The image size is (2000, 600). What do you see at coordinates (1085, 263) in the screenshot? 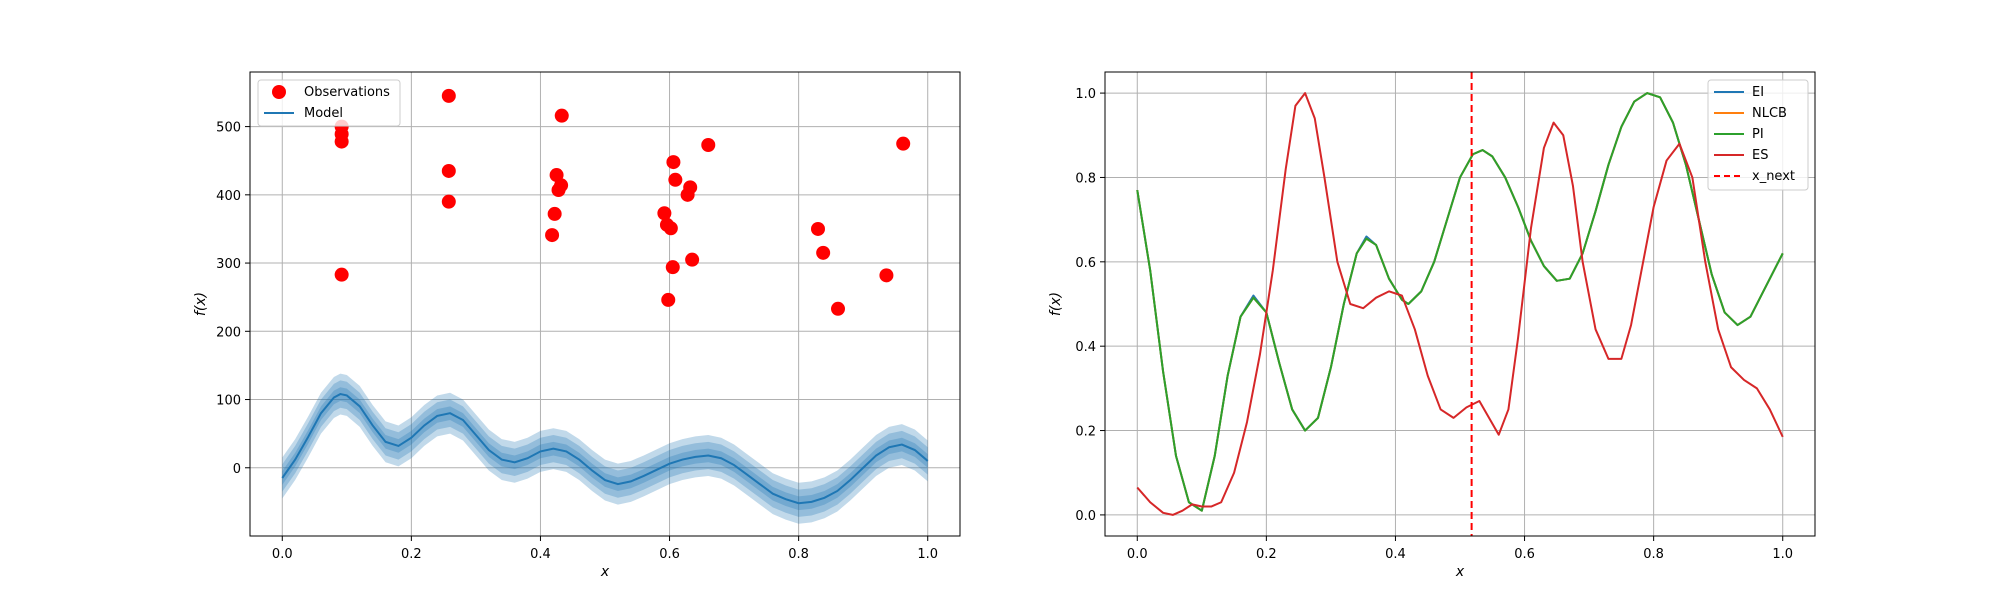
I see `y-tick-label: 0.6` at bounding box center [1085, 263].